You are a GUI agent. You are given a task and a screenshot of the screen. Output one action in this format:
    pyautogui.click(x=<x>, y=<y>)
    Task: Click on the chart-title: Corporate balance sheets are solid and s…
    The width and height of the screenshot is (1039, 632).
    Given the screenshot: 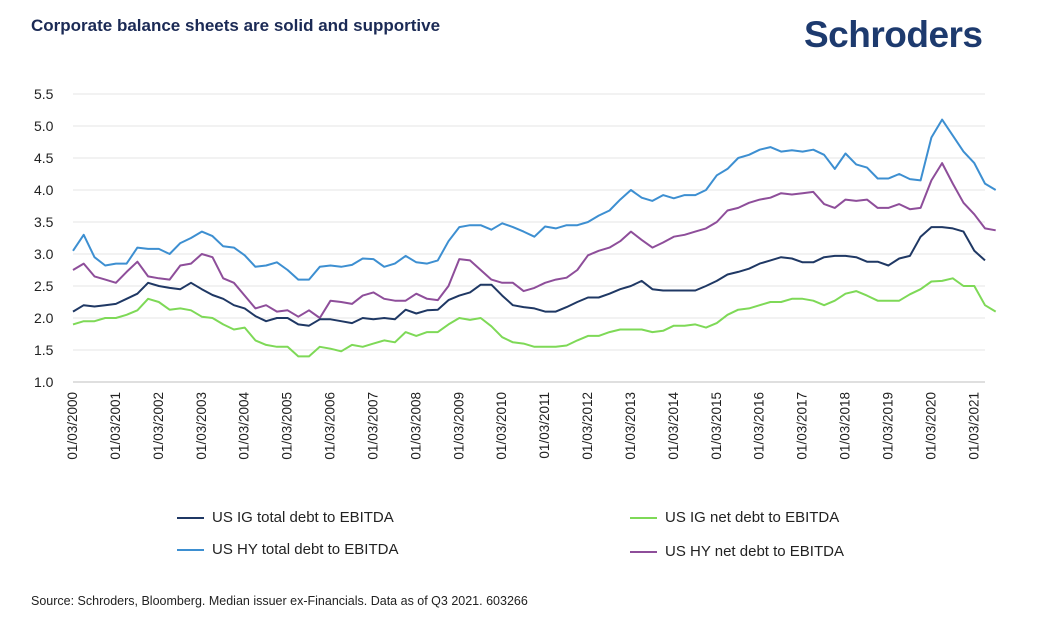 What is the action you would take?
    pyautogui.click(x=236, y=25)
    